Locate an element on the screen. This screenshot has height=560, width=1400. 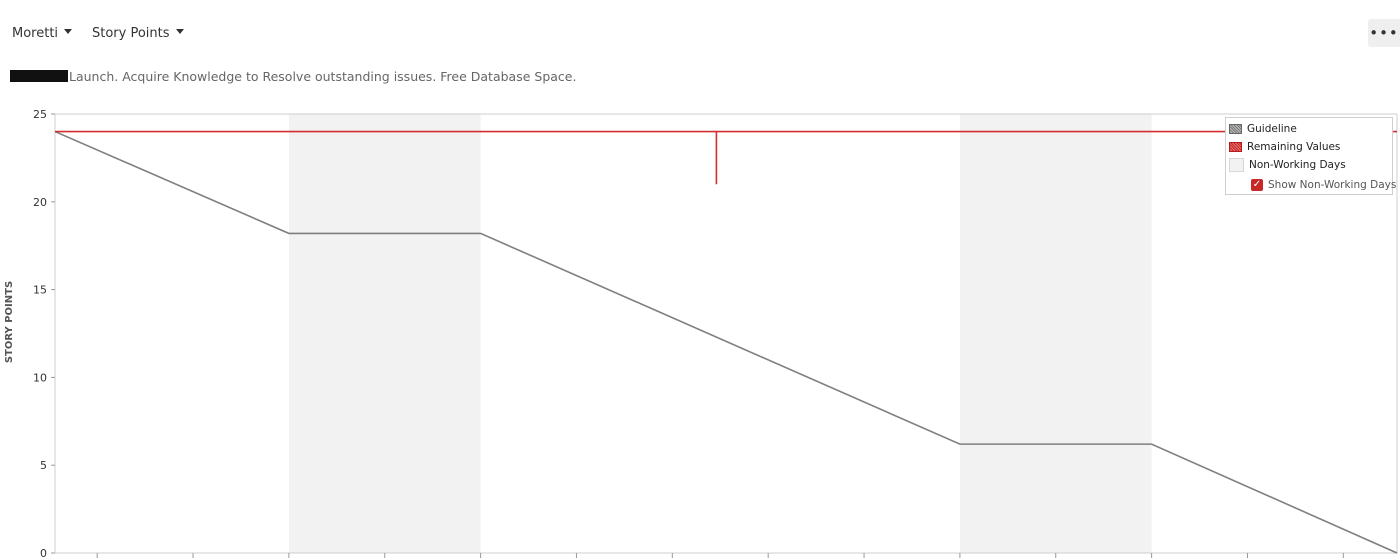
show-non-working-label: Show Non-Working Days is located at coordinates (1332, 185).